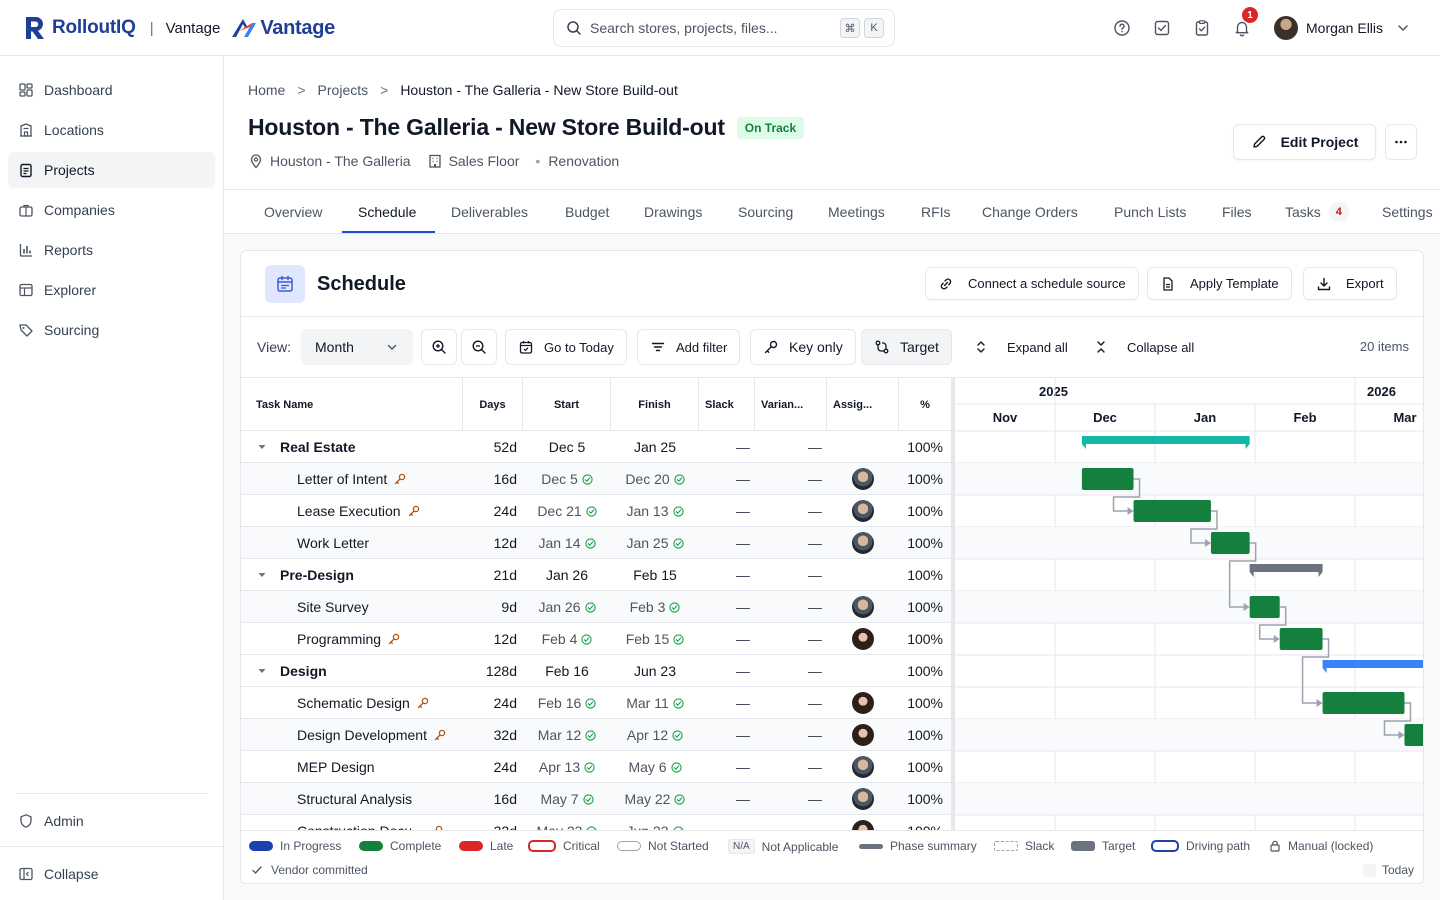 The image size is (1440, 900). Describe the element at coordinates (596, 511) in the screenshot. I see `table-row: Lease Execution 24d Dec 21 Jan 13 — — 100%` at that location.